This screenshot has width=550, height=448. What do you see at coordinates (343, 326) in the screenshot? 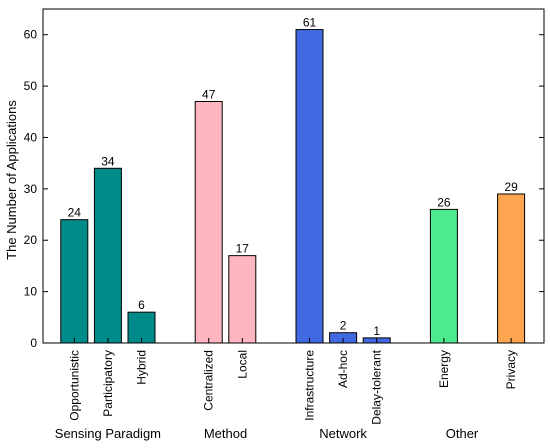
I see `bar-value-label: 2` at bounding box center [343, 326].